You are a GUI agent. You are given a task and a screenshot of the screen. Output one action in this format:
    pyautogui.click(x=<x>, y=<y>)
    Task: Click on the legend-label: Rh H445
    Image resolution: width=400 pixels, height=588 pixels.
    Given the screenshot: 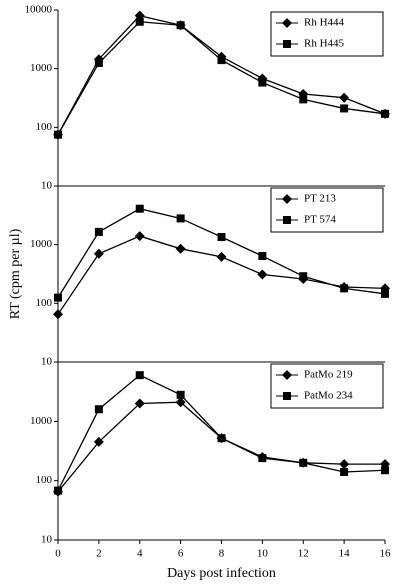 What is the action you would take?
    pyautogui.click(x=324, y=44)
    